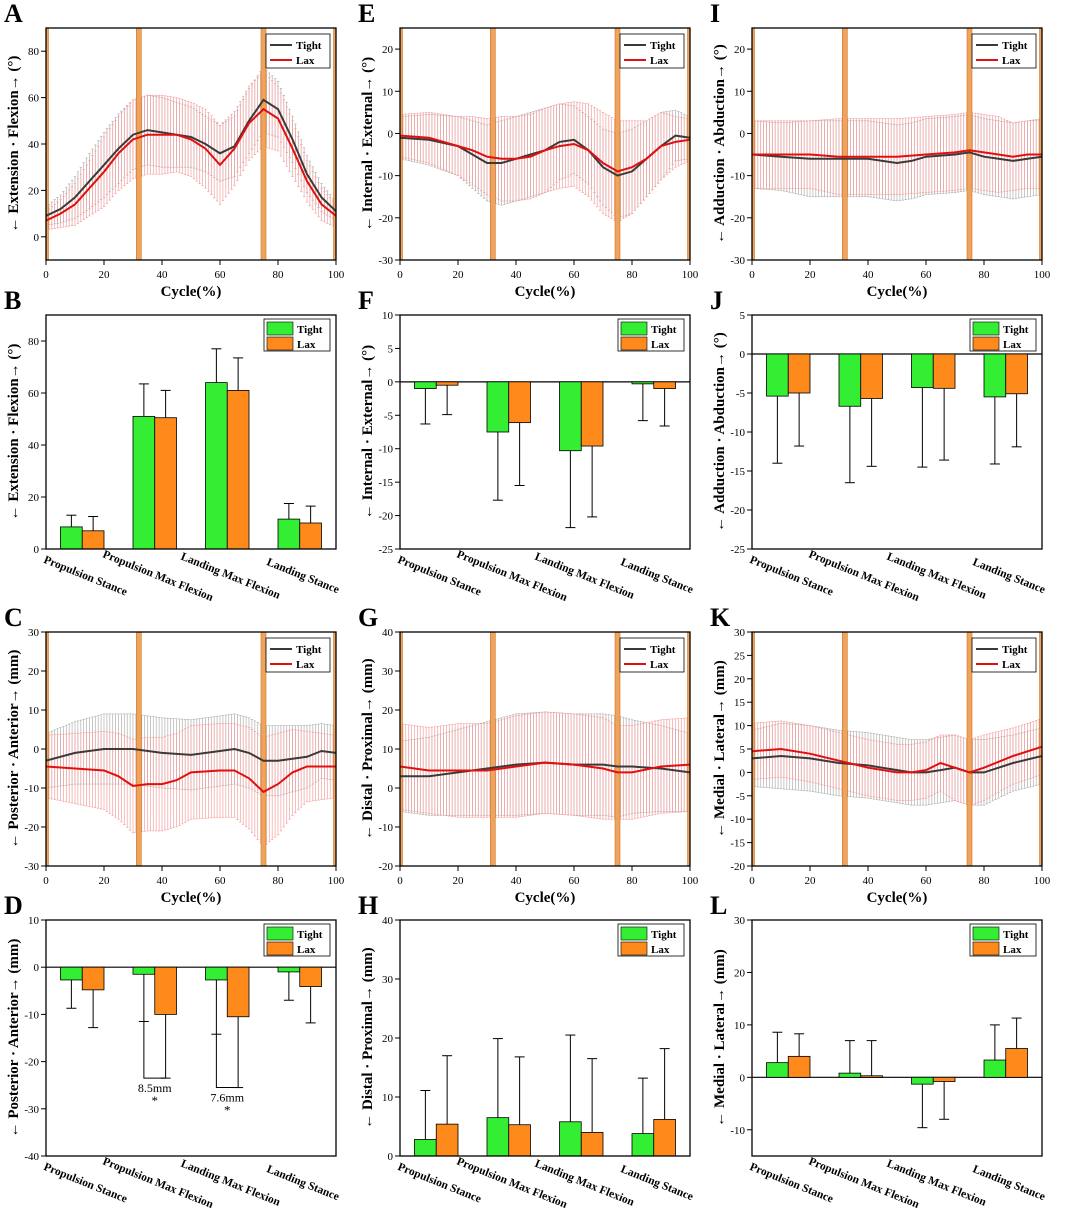 The height and width of the screenshot is (1229, 1065). Describe the element at coordinates (12, 300) in the screenshot. I see `panel-letter: B` at that location.